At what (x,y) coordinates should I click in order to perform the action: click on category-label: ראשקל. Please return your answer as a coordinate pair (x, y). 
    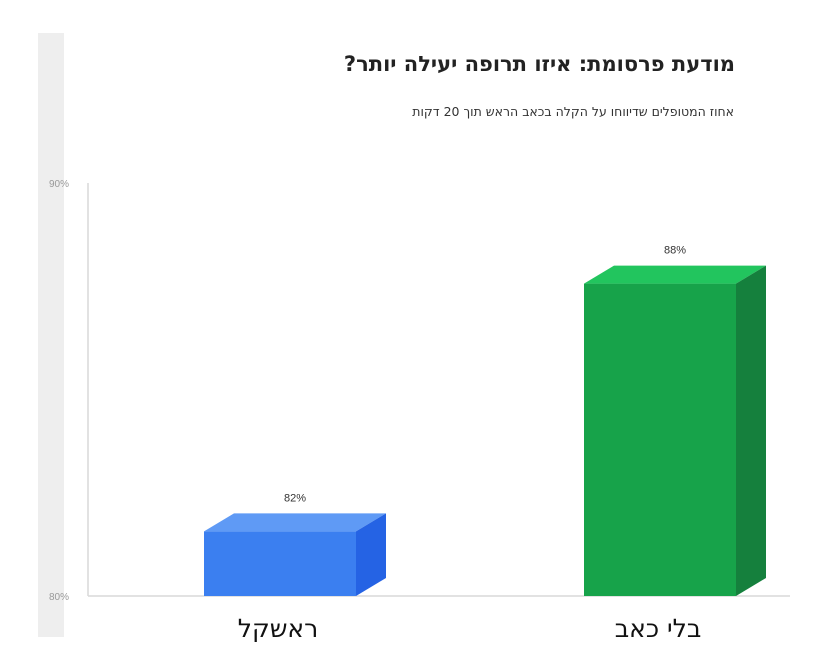
    Looking at the image, I should click on (278, 628).